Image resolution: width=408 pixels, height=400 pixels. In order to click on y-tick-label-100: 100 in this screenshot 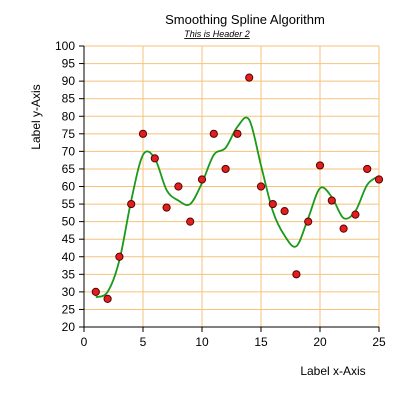, I will do `click(65, 46)`.